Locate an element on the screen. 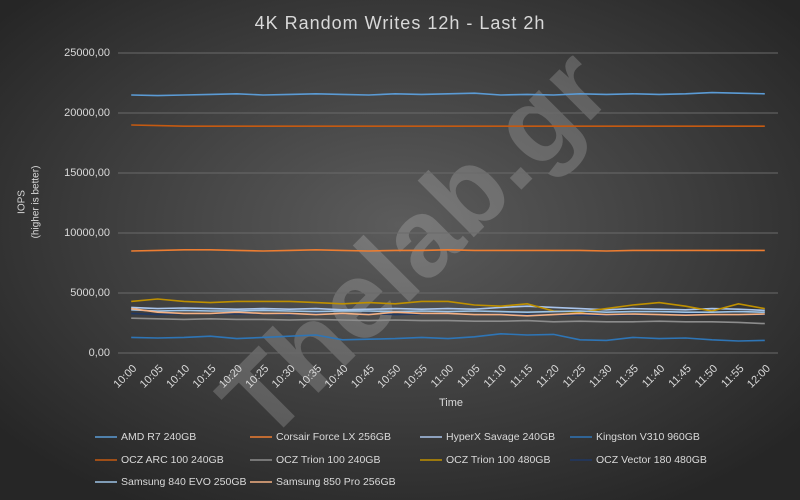  y-axis-label: (higher is better) is located at coordinates (36, 202).